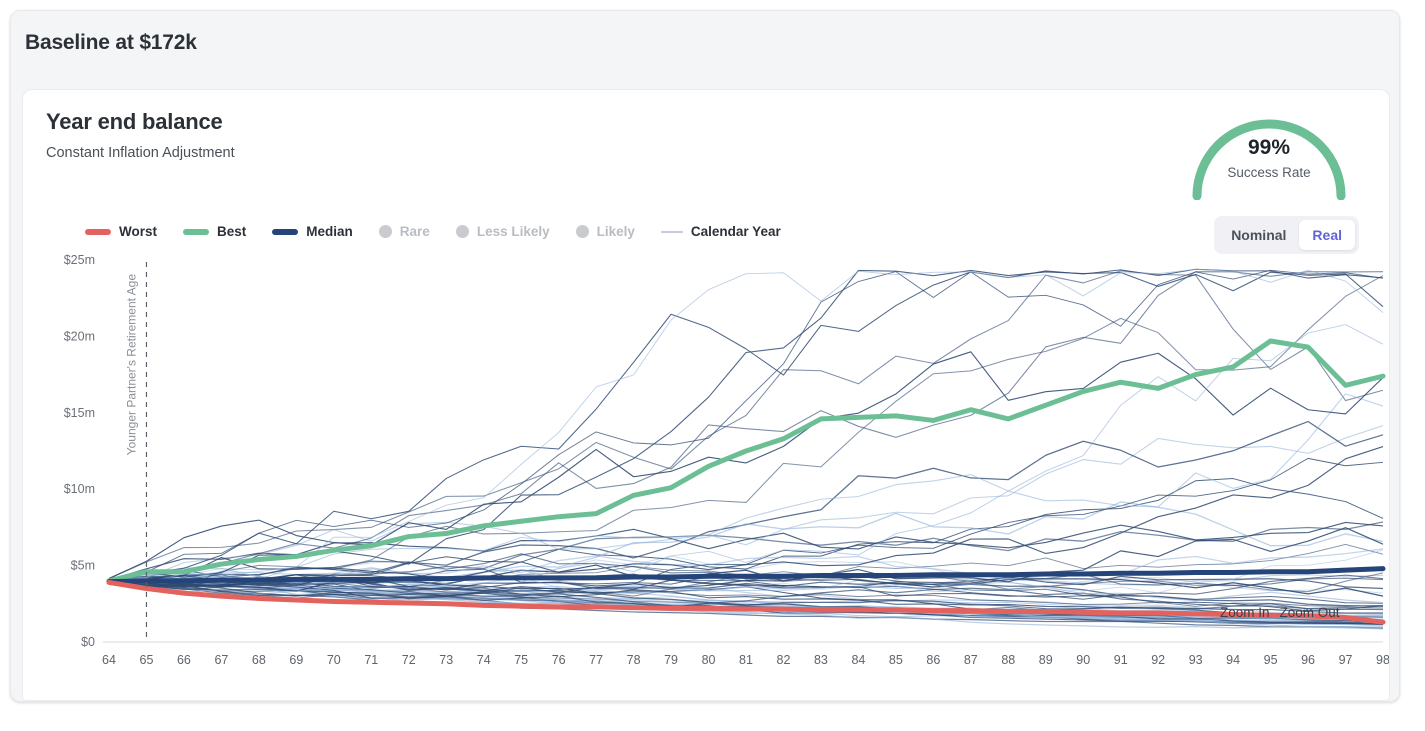 The image size is (1425, 731). What do you see at coordinates (746, 660) in the screenshot?
I see `svg-text: 81` at bounding box center [746, 660].